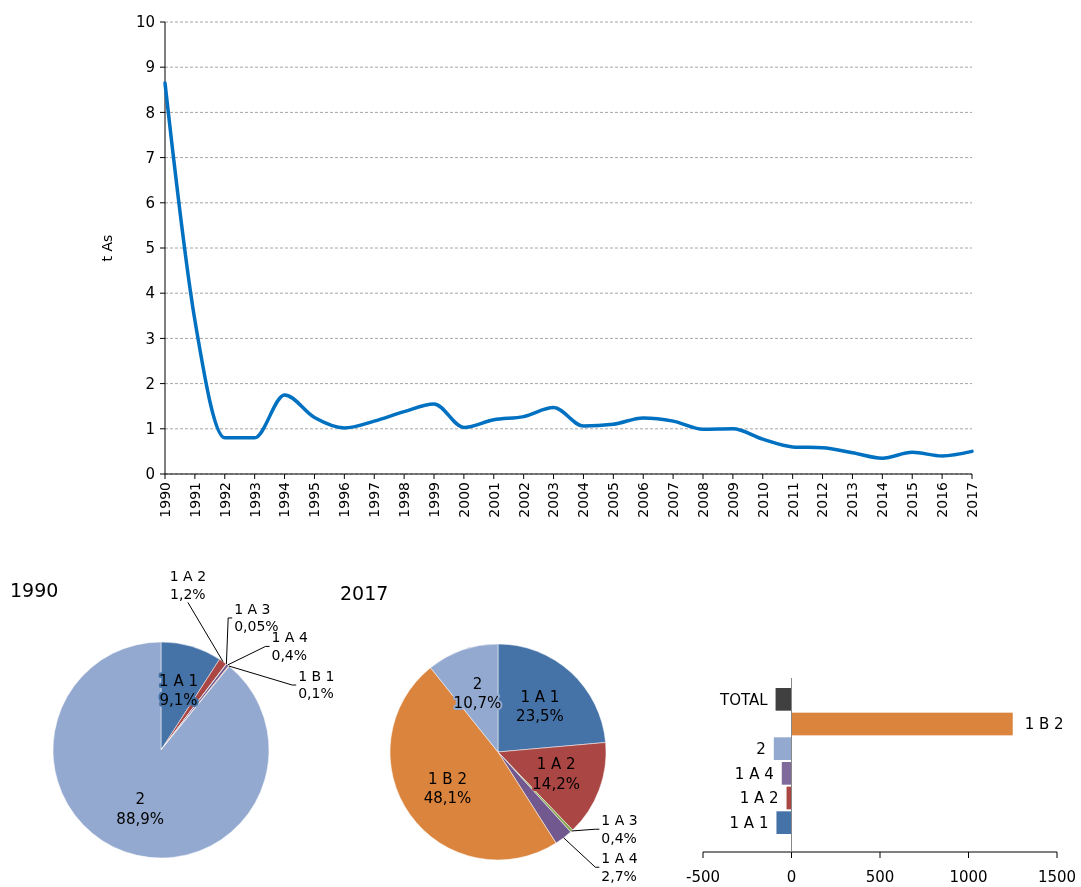 Image resolution: width=1081 pixels, height=887 pixels. What do you see at coordinates (150, 338) in the screenshot?
I see `y-tick-label: 3` at bounding box center [150, 338].